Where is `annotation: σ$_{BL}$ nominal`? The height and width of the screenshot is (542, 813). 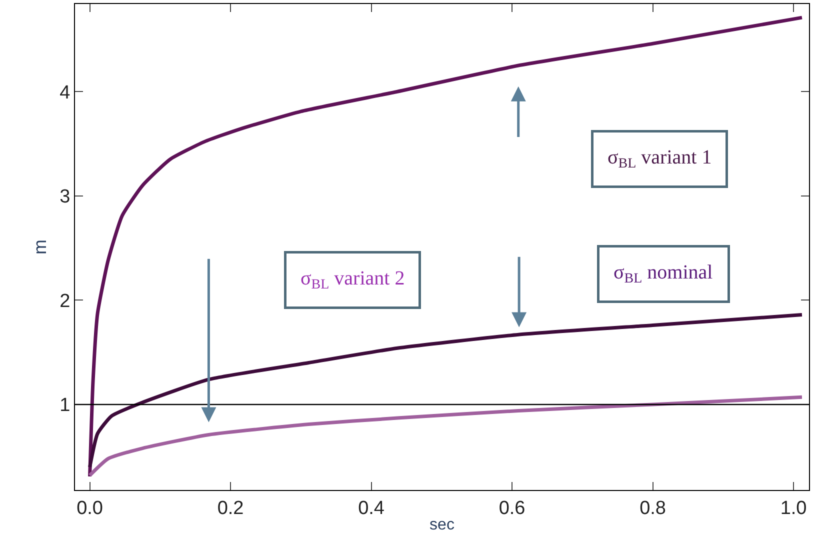 annotation: σ$_{BL}$ nominal is located at coordinates (664, 274).